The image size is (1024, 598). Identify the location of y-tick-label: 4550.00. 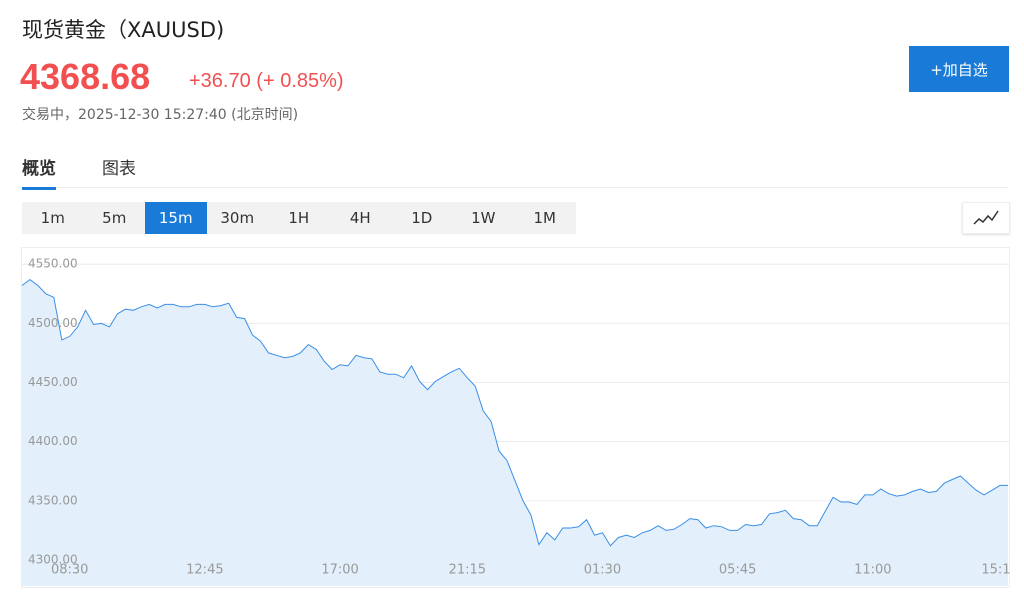
(53, 264).